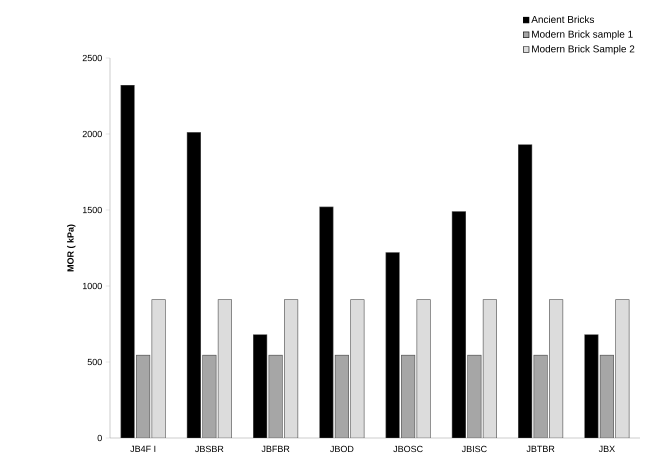  I want to click on legend-label: Modern Brick Sample 2, so click(583, 49).